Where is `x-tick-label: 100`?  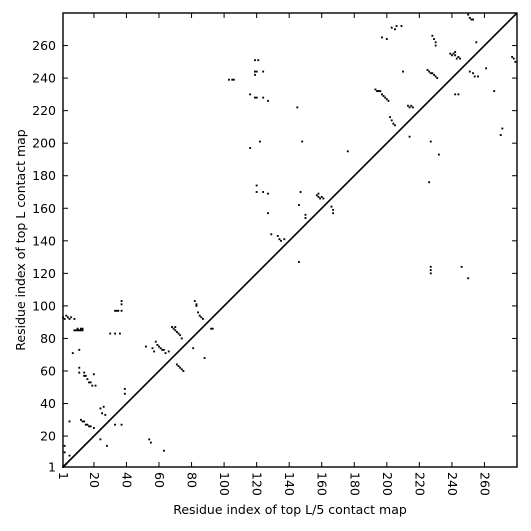
x-tick-label: 100 is located at coordinates (224, 484).